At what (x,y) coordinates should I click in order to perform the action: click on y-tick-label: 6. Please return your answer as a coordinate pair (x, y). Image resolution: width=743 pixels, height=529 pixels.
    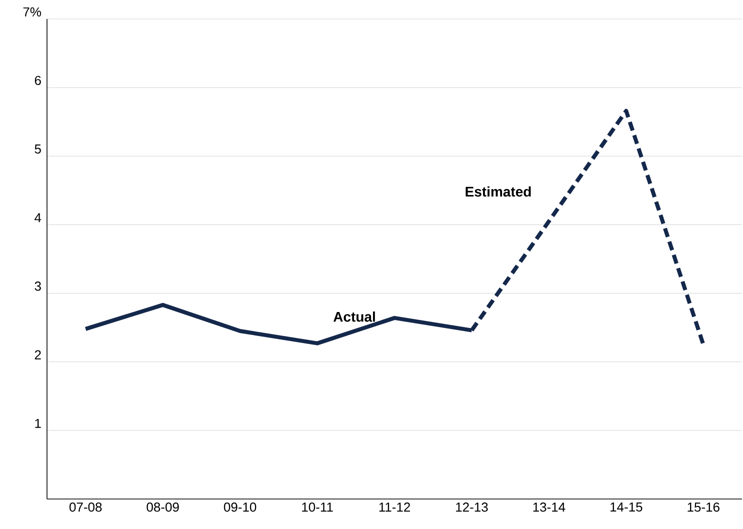
    Looking at the image, I should click on (37, 81).